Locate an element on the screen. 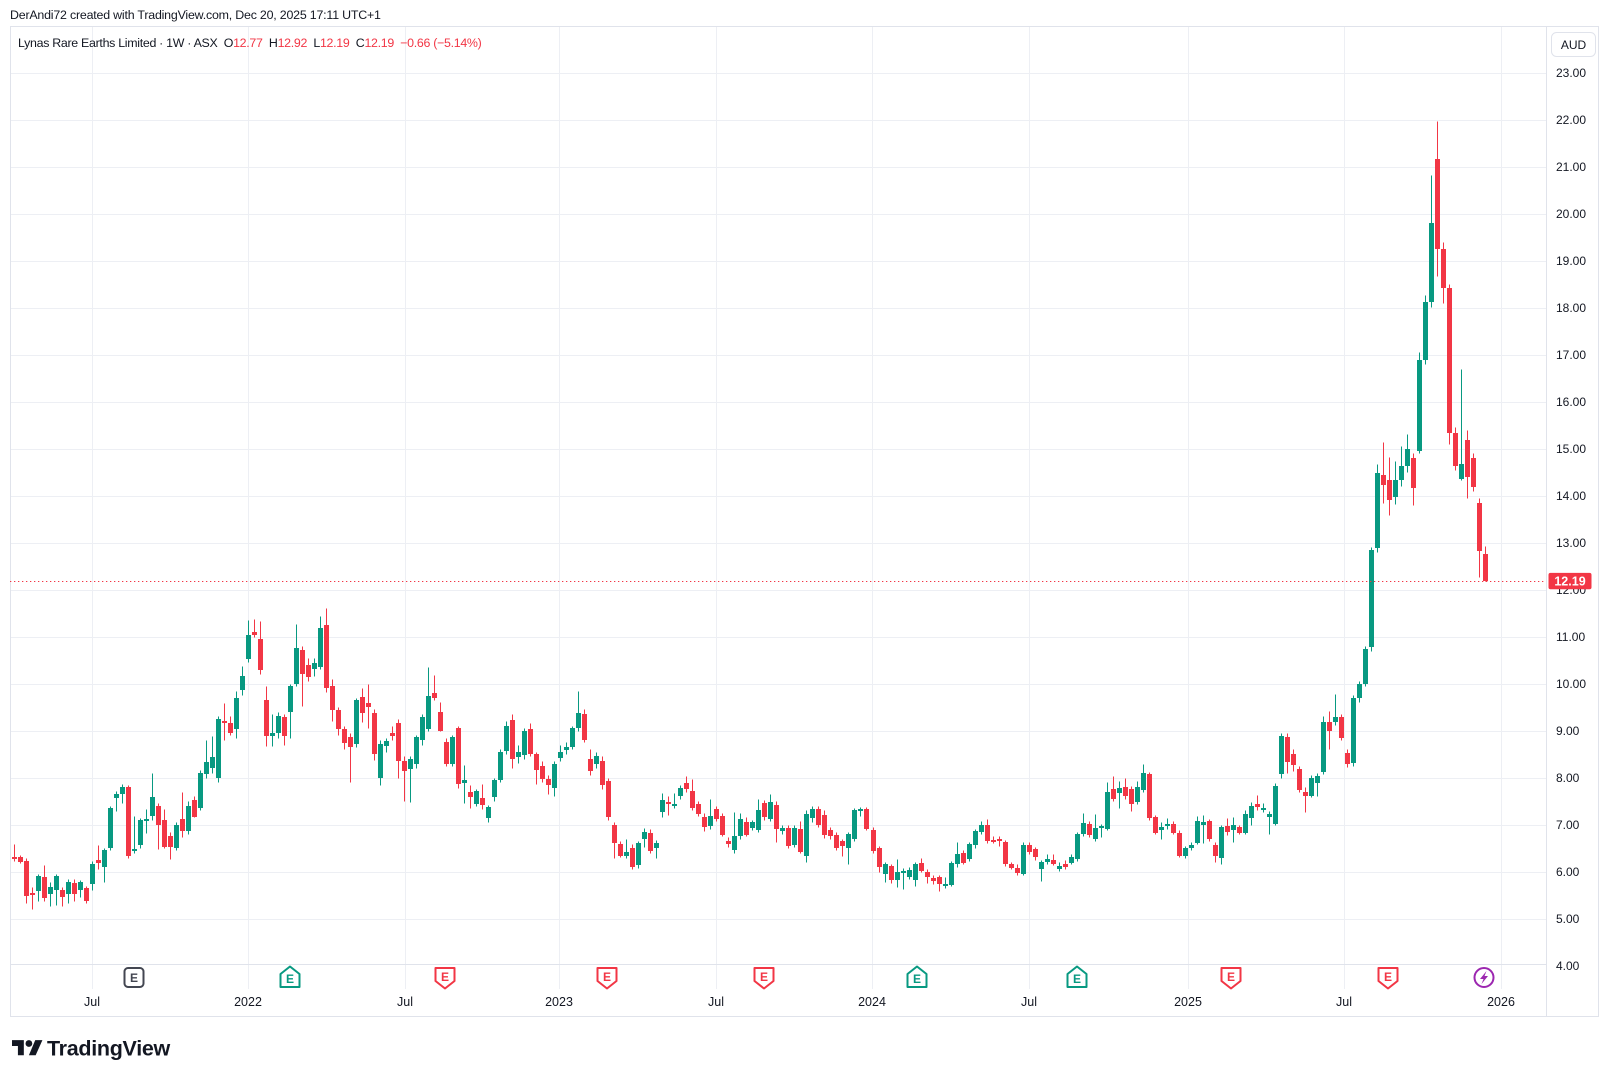 The width and height of the screenshot is (1609, 1078). svg-text: 5.00 is located at coordinates (1568, 919).